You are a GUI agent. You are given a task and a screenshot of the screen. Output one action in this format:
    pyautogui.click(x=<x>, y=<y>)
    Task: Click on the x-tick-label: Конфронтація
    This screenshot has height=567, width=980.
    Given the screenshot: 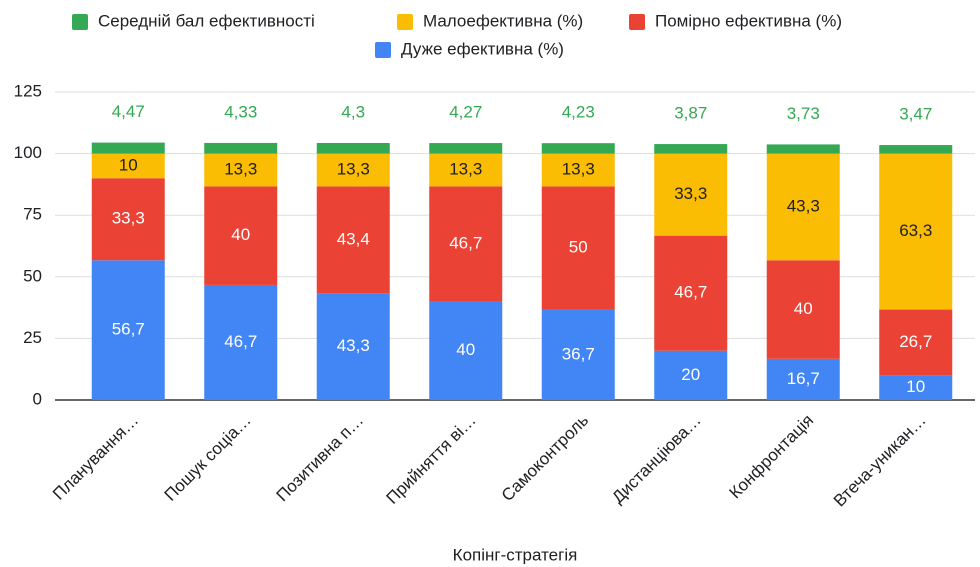 What is the action you would take?
    pyautogui.click(x=771, y=457)
    